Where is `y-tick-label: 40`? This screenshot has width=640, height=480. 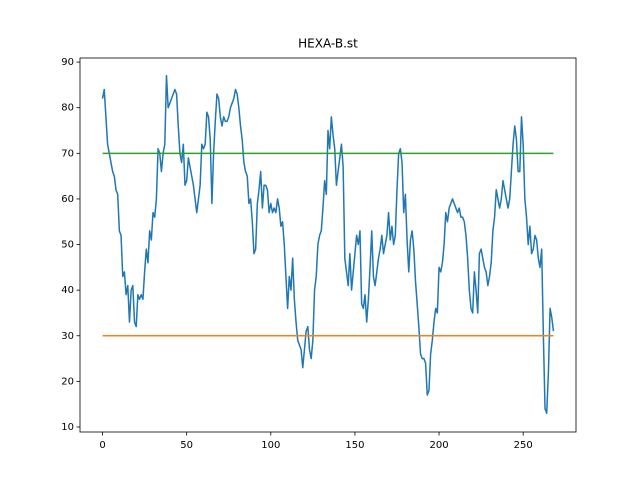
y-tick-label: 40 is located at coordinates (67, 290).